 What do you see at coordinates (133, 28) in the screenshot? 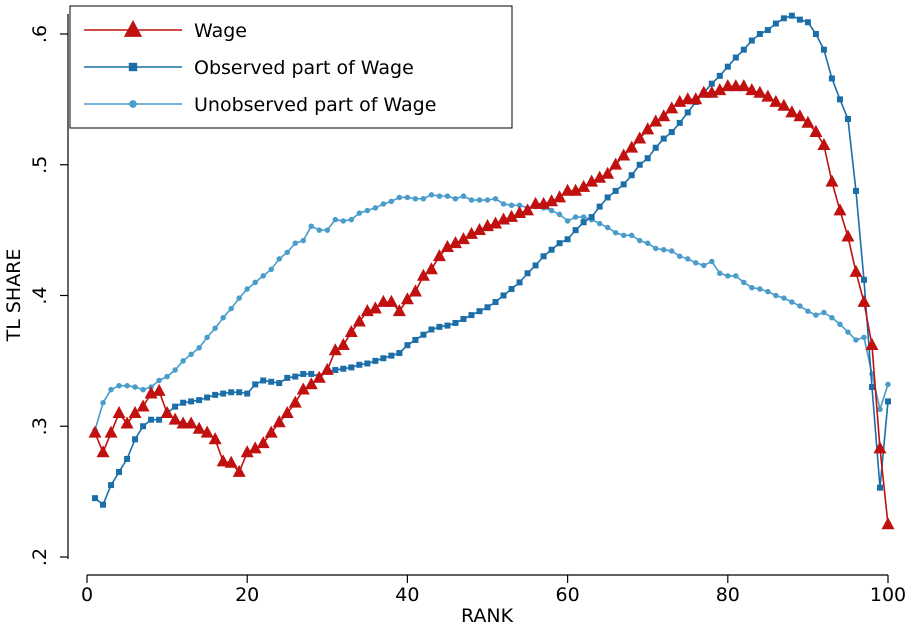
I see `legend-marker` at bounding box center [133, 28].